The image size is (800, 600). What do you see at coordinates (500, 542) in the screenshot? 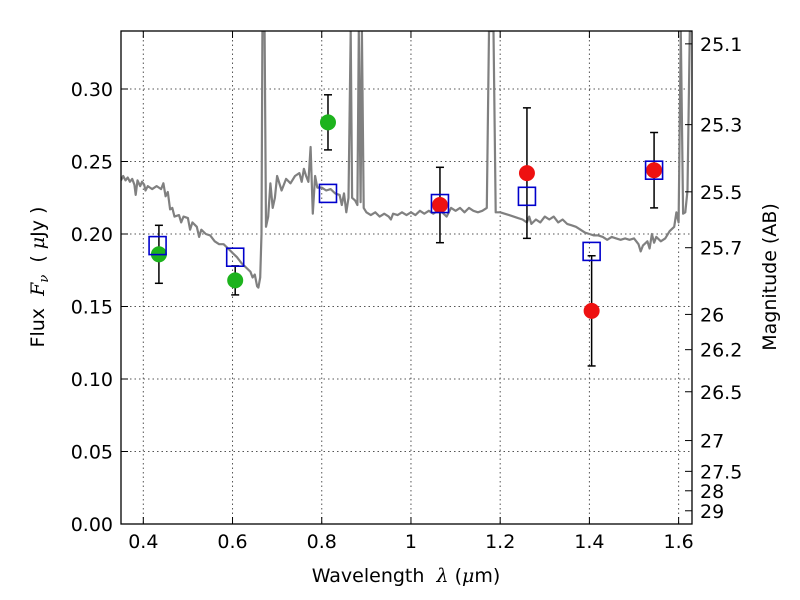
I see `x-tick-label: 1.2` at bounding box center [500, 542].